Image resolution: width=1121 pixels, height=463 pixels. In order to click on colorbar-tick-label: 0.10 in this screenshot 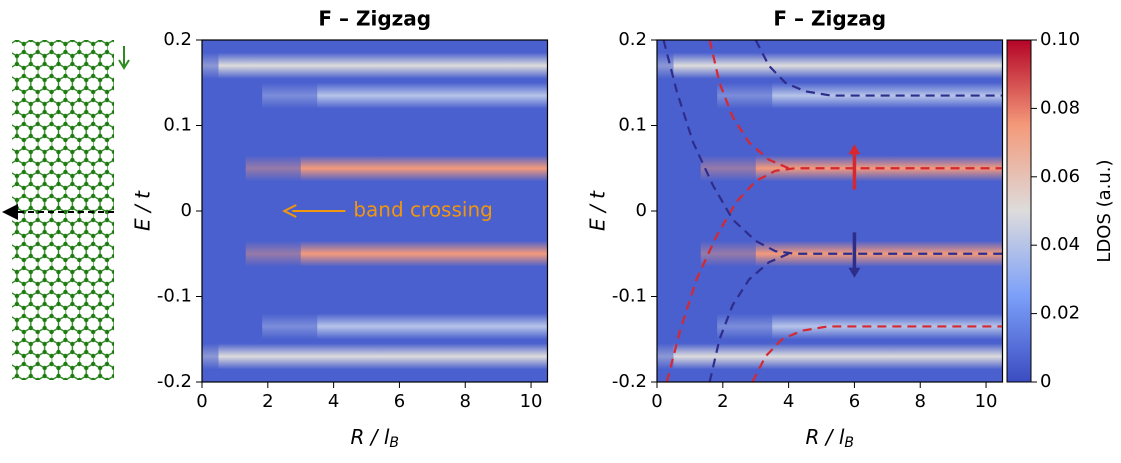, I will do `click(1060, 39)`.